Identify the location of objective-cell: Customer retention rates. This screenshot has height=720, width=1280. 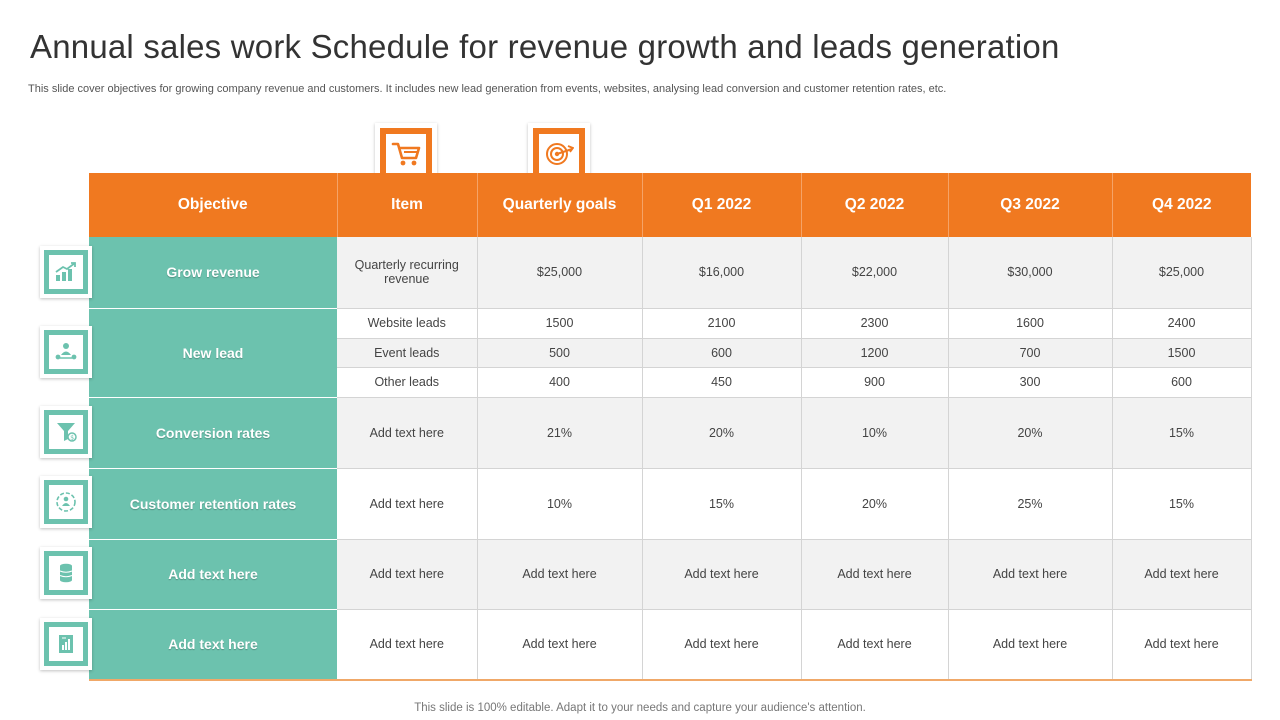
(213, 504).